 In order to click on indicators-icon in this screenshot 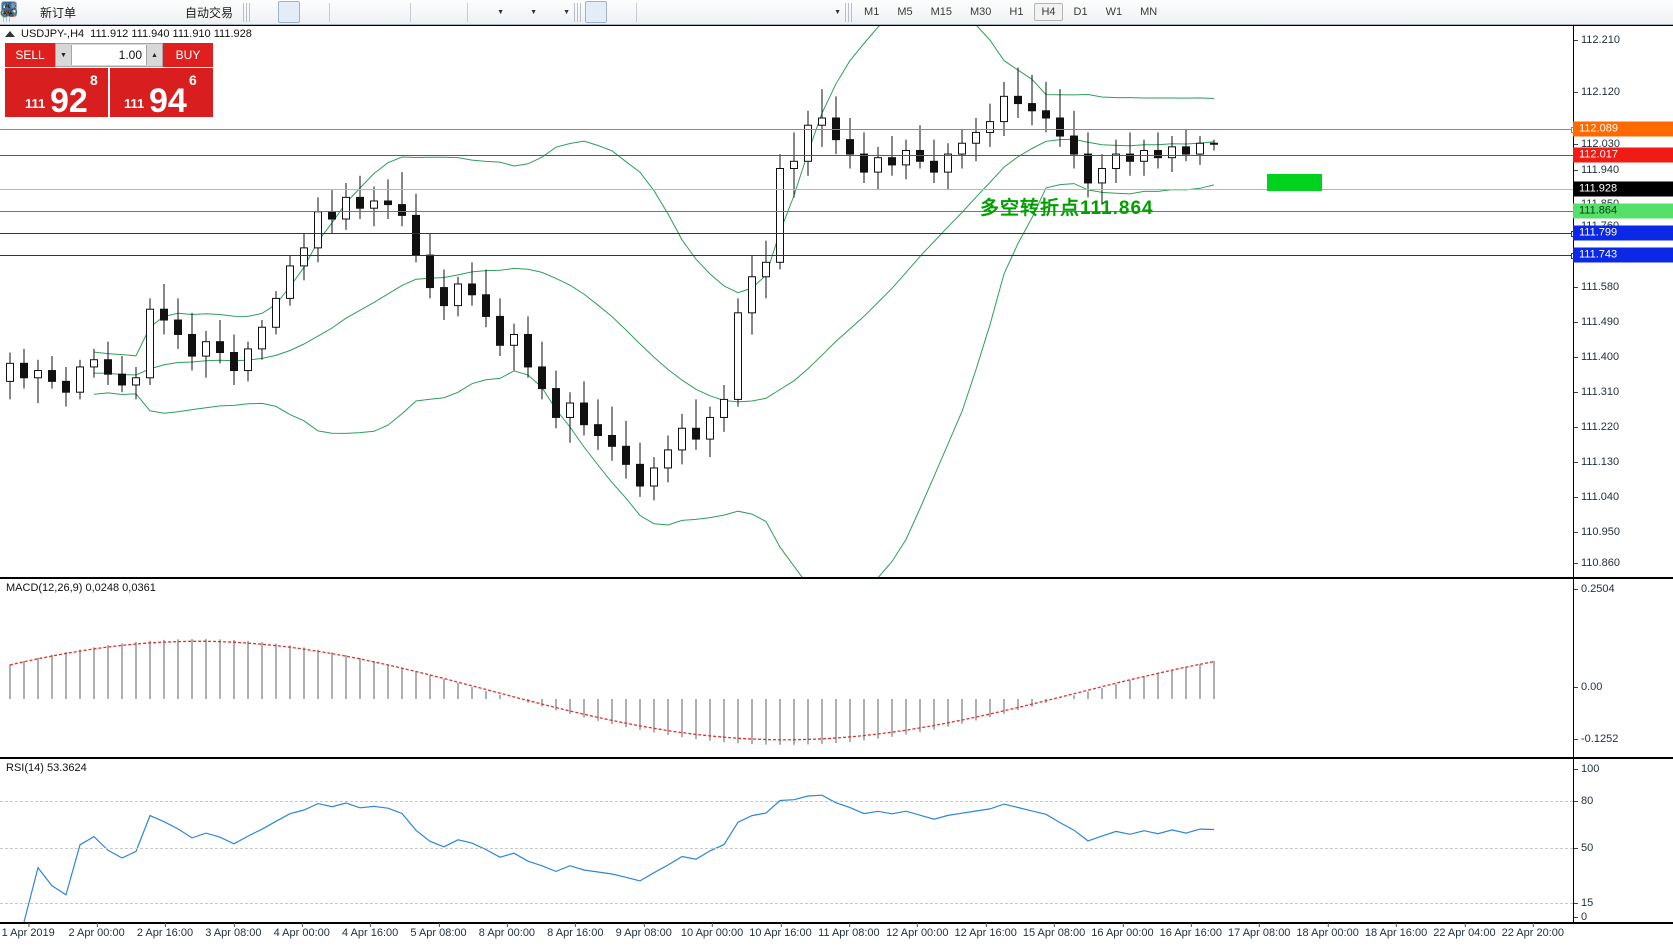, I will do `click(248, 12)`.